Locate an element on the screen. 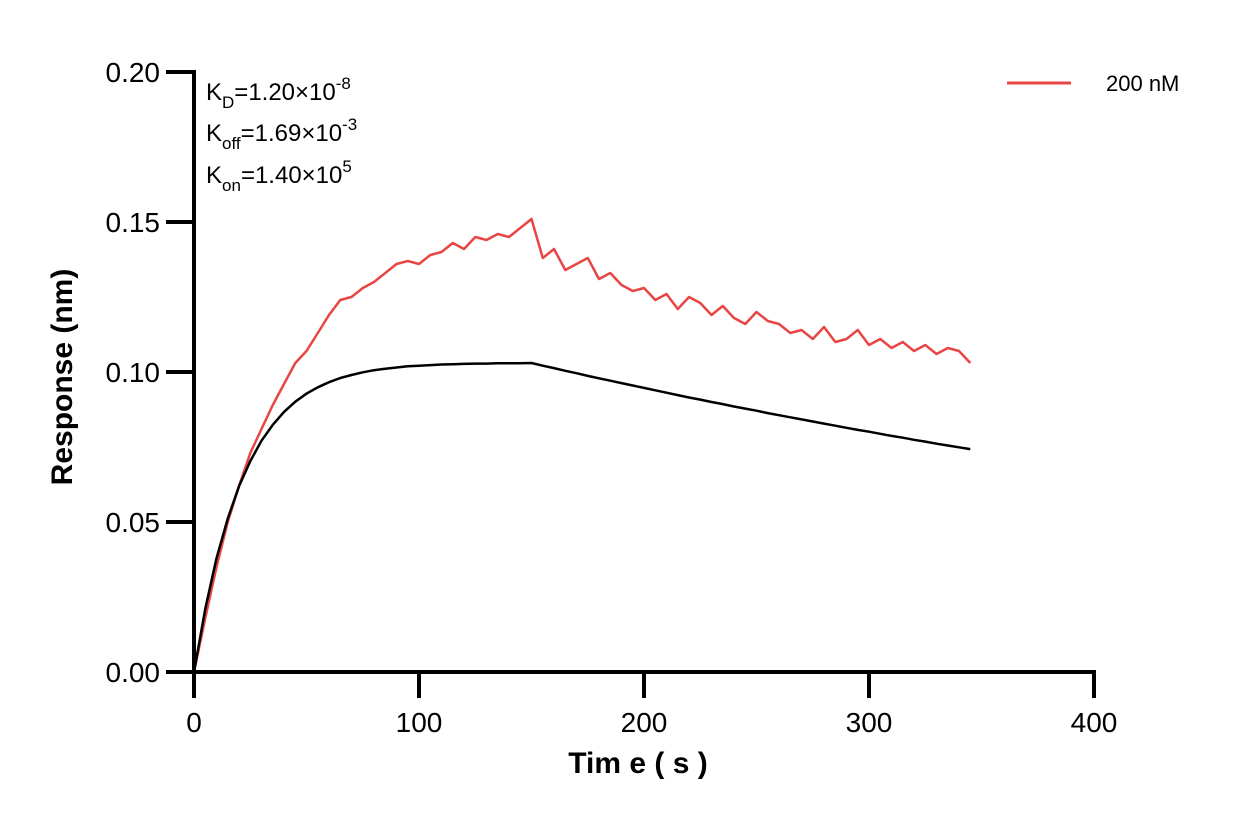 This screenshot has height=825, width=1233. x-tick-label: 400 is located at coordinates (1094, 722).